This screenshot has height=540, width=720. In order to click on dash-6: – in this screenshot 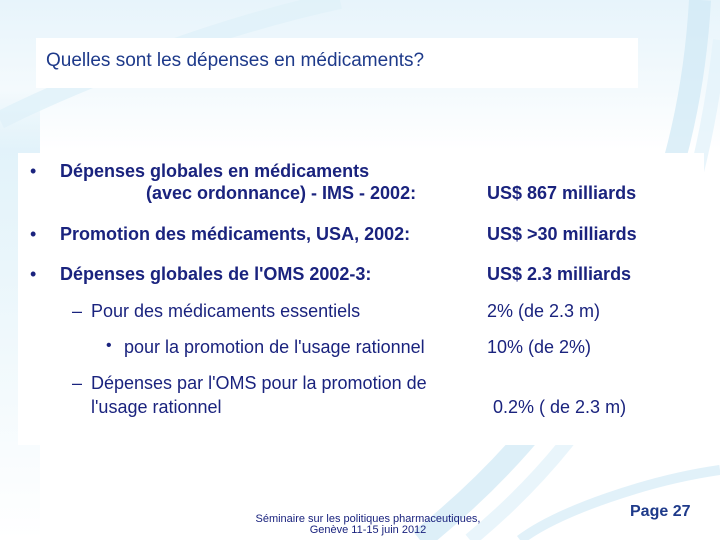, I will do `click(77, 383)`.